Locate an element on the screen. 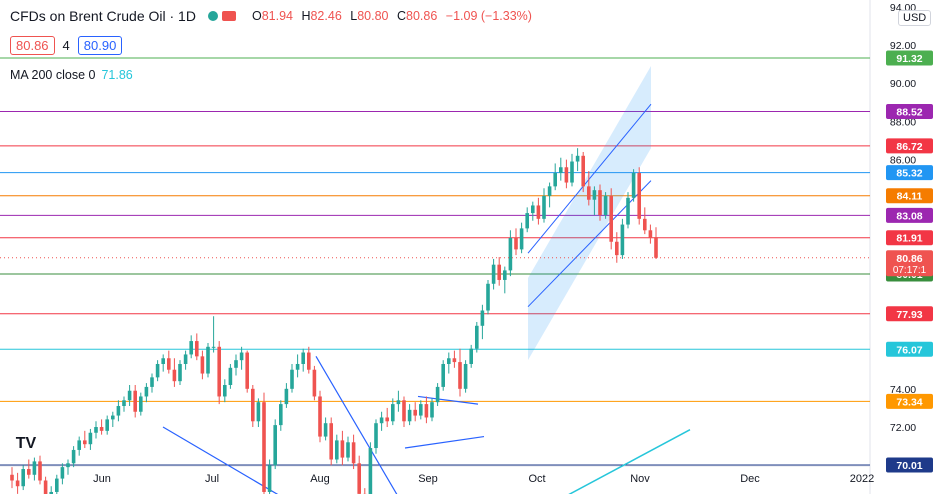 The height and width of the screenshot is (499, 936). level-price-label: 88.52 is located at coordinates (909, 112).